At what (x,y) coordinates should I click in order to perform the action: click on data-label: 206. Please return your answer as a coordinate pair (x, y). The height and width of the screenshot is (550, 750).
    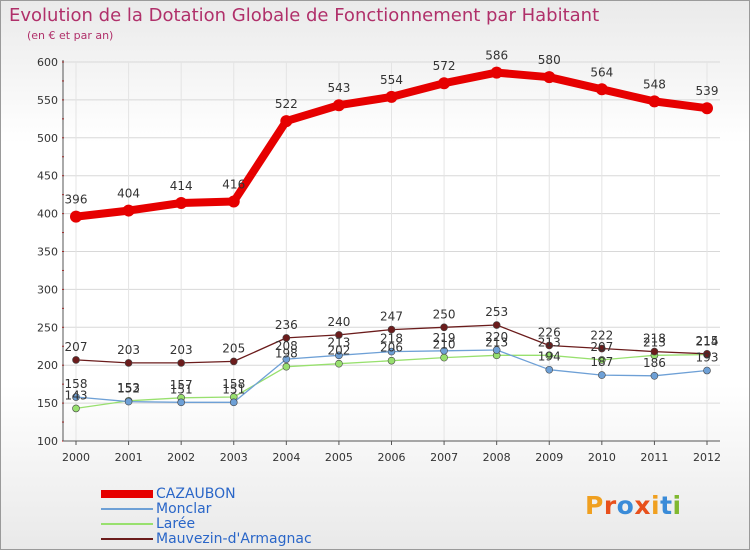
    Looking at the image, I should click on (391, 348).